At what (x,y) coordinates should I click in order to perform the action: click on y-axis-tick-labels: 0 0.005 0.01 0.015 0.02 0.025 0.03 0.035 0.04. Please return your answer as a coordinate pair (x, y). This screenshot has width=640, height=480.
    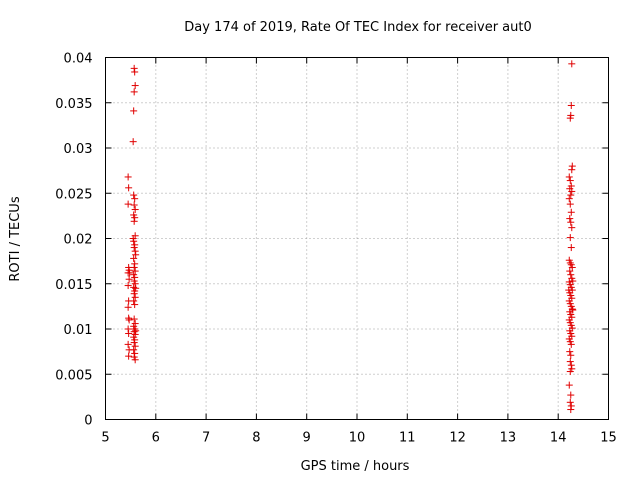
    Looking at the image, I should click on (73, 240).